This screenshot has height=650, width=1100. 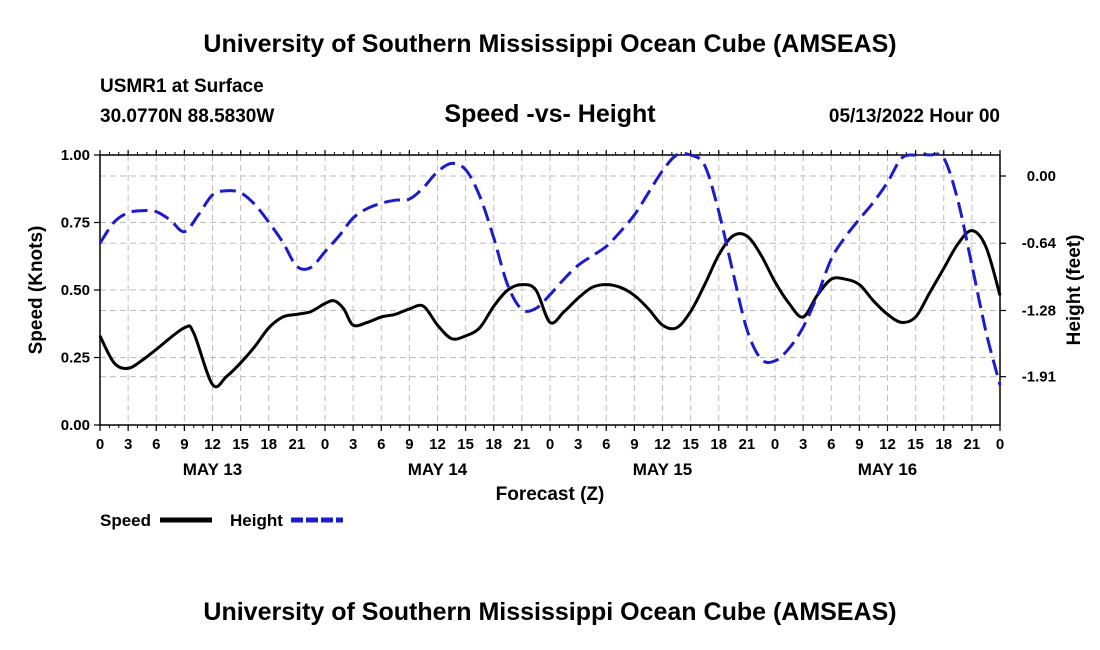 What do you see at coordinates (221, 520) in the screenshot?
I see `legend: Speed Height` at bounding box center [221, 520].